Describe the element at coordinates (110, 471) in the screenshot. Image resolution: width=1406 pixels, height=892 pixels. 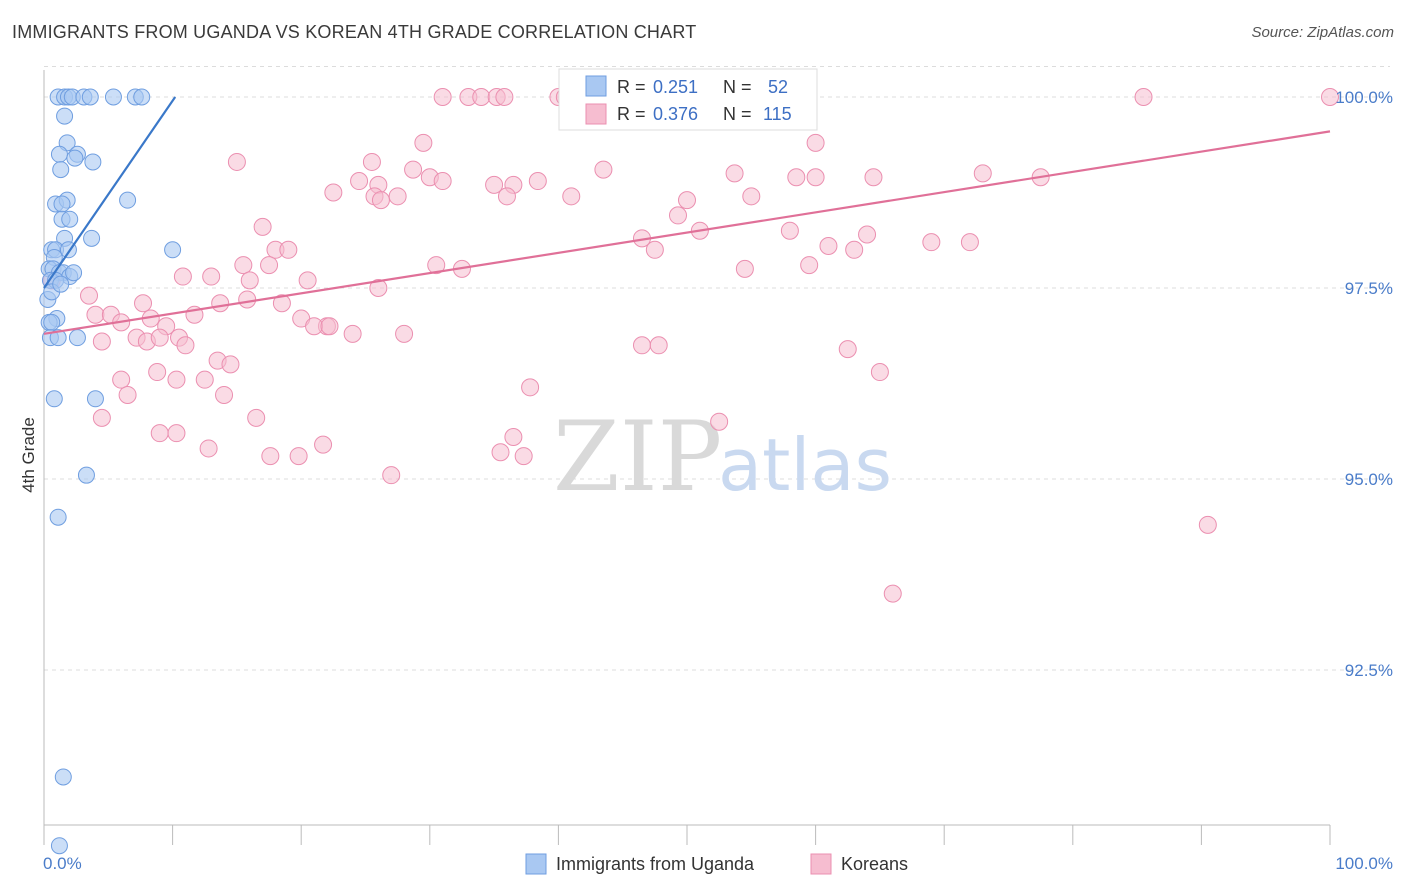
I see `uganda-points` at that location.